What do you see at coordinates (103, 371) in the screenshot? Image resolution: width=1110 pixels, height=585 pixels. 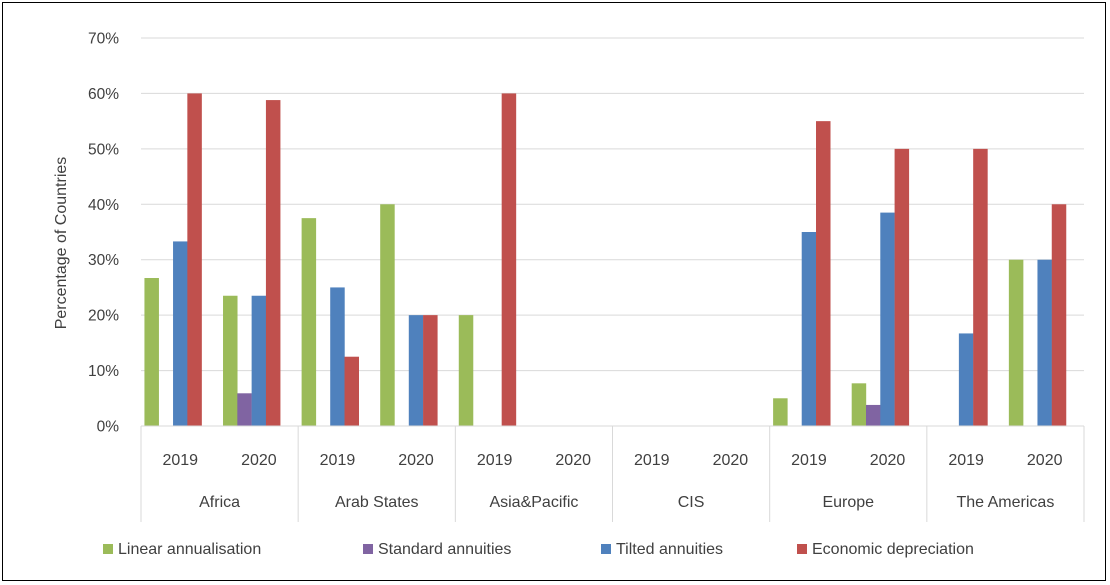 I see `y-tick-label: 10%` at bounding box center [103, 371].